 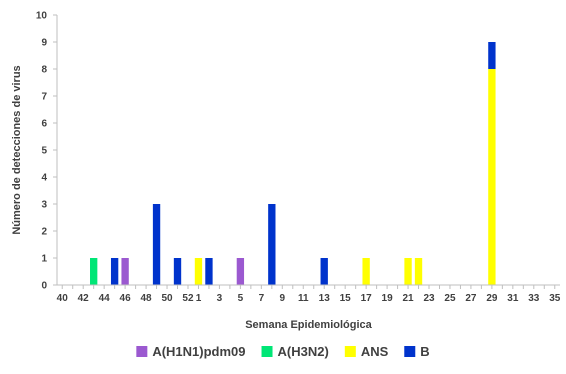 I want to click on x-tick-label: 3, so click(x=220, y=298).